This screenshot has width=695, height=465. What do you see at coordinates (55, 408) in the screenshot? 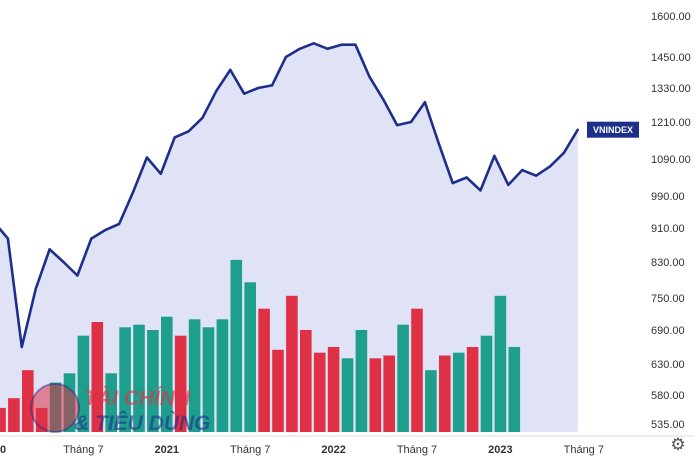
I see `watermark-globe-icon` at bounding box center [55, 408].